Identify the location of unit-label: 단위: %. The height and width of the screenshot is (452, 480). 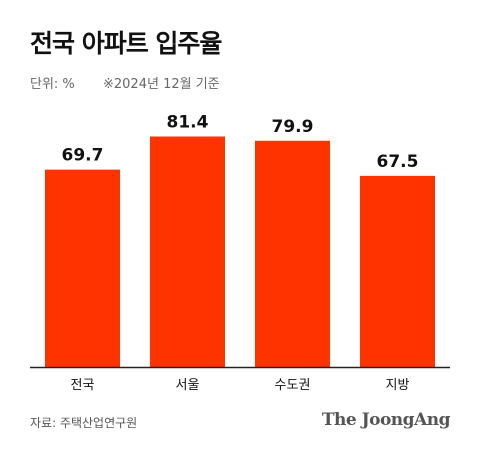
(52, 84).